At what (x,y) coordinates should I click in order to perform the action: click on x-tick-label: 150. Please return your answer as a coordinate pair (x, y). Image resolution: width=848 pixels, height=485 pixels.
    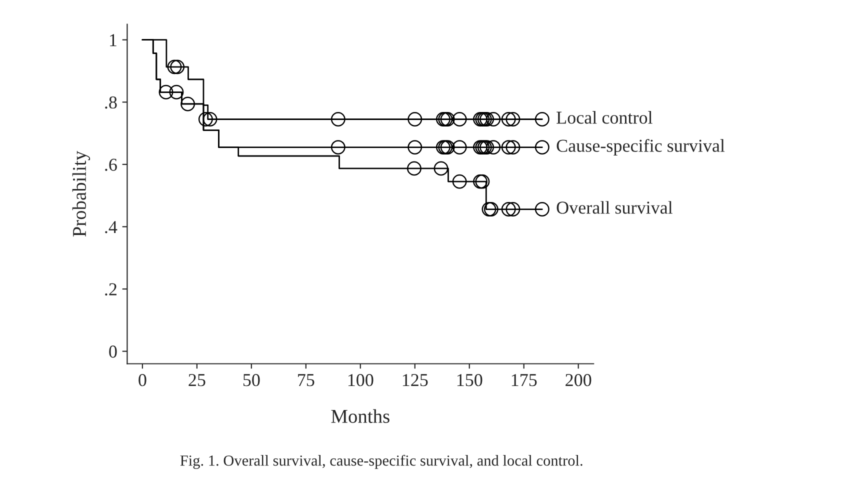
    Looking at the image, I should click on (469, 380).